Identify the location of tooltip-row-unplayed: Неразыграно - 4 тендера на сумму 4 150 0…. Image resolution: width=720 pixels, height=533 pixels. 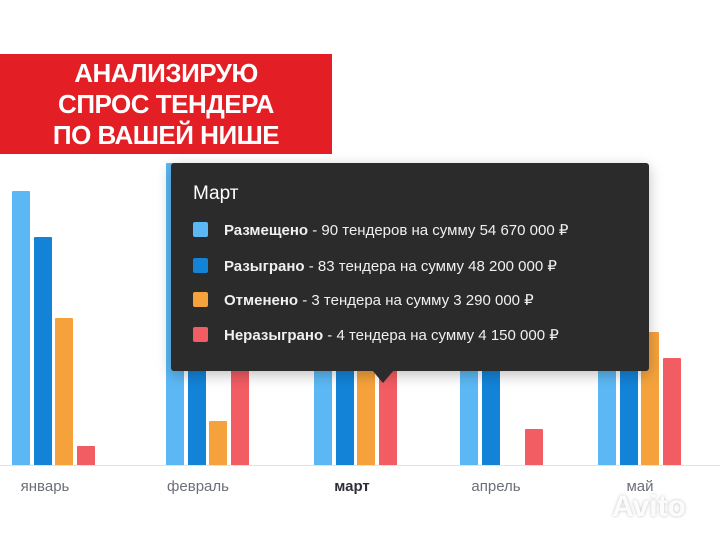
(376, 335).